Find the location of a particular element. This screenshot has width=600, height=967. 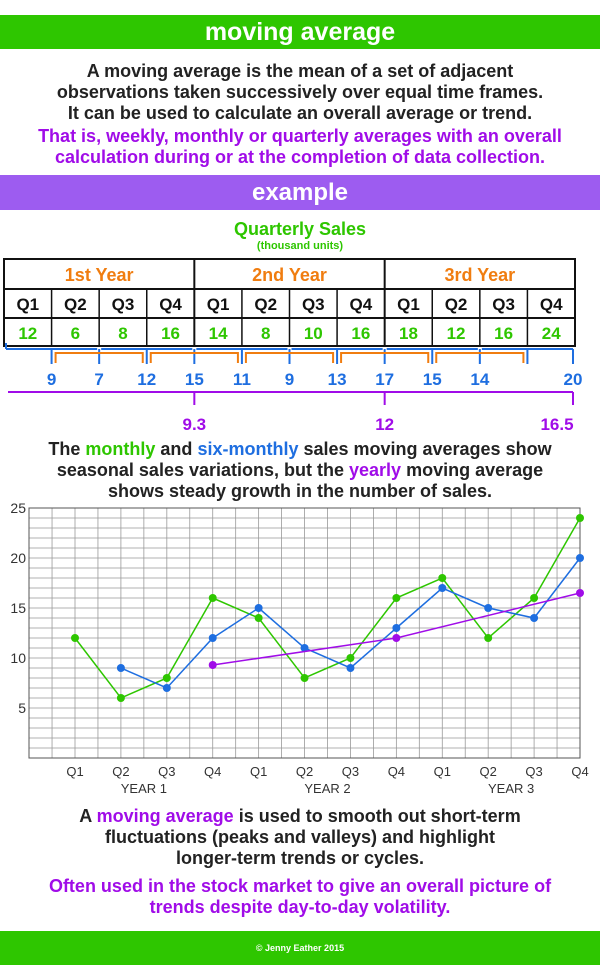

six-monthly-value: 9 is located at coordinates (51, 379).